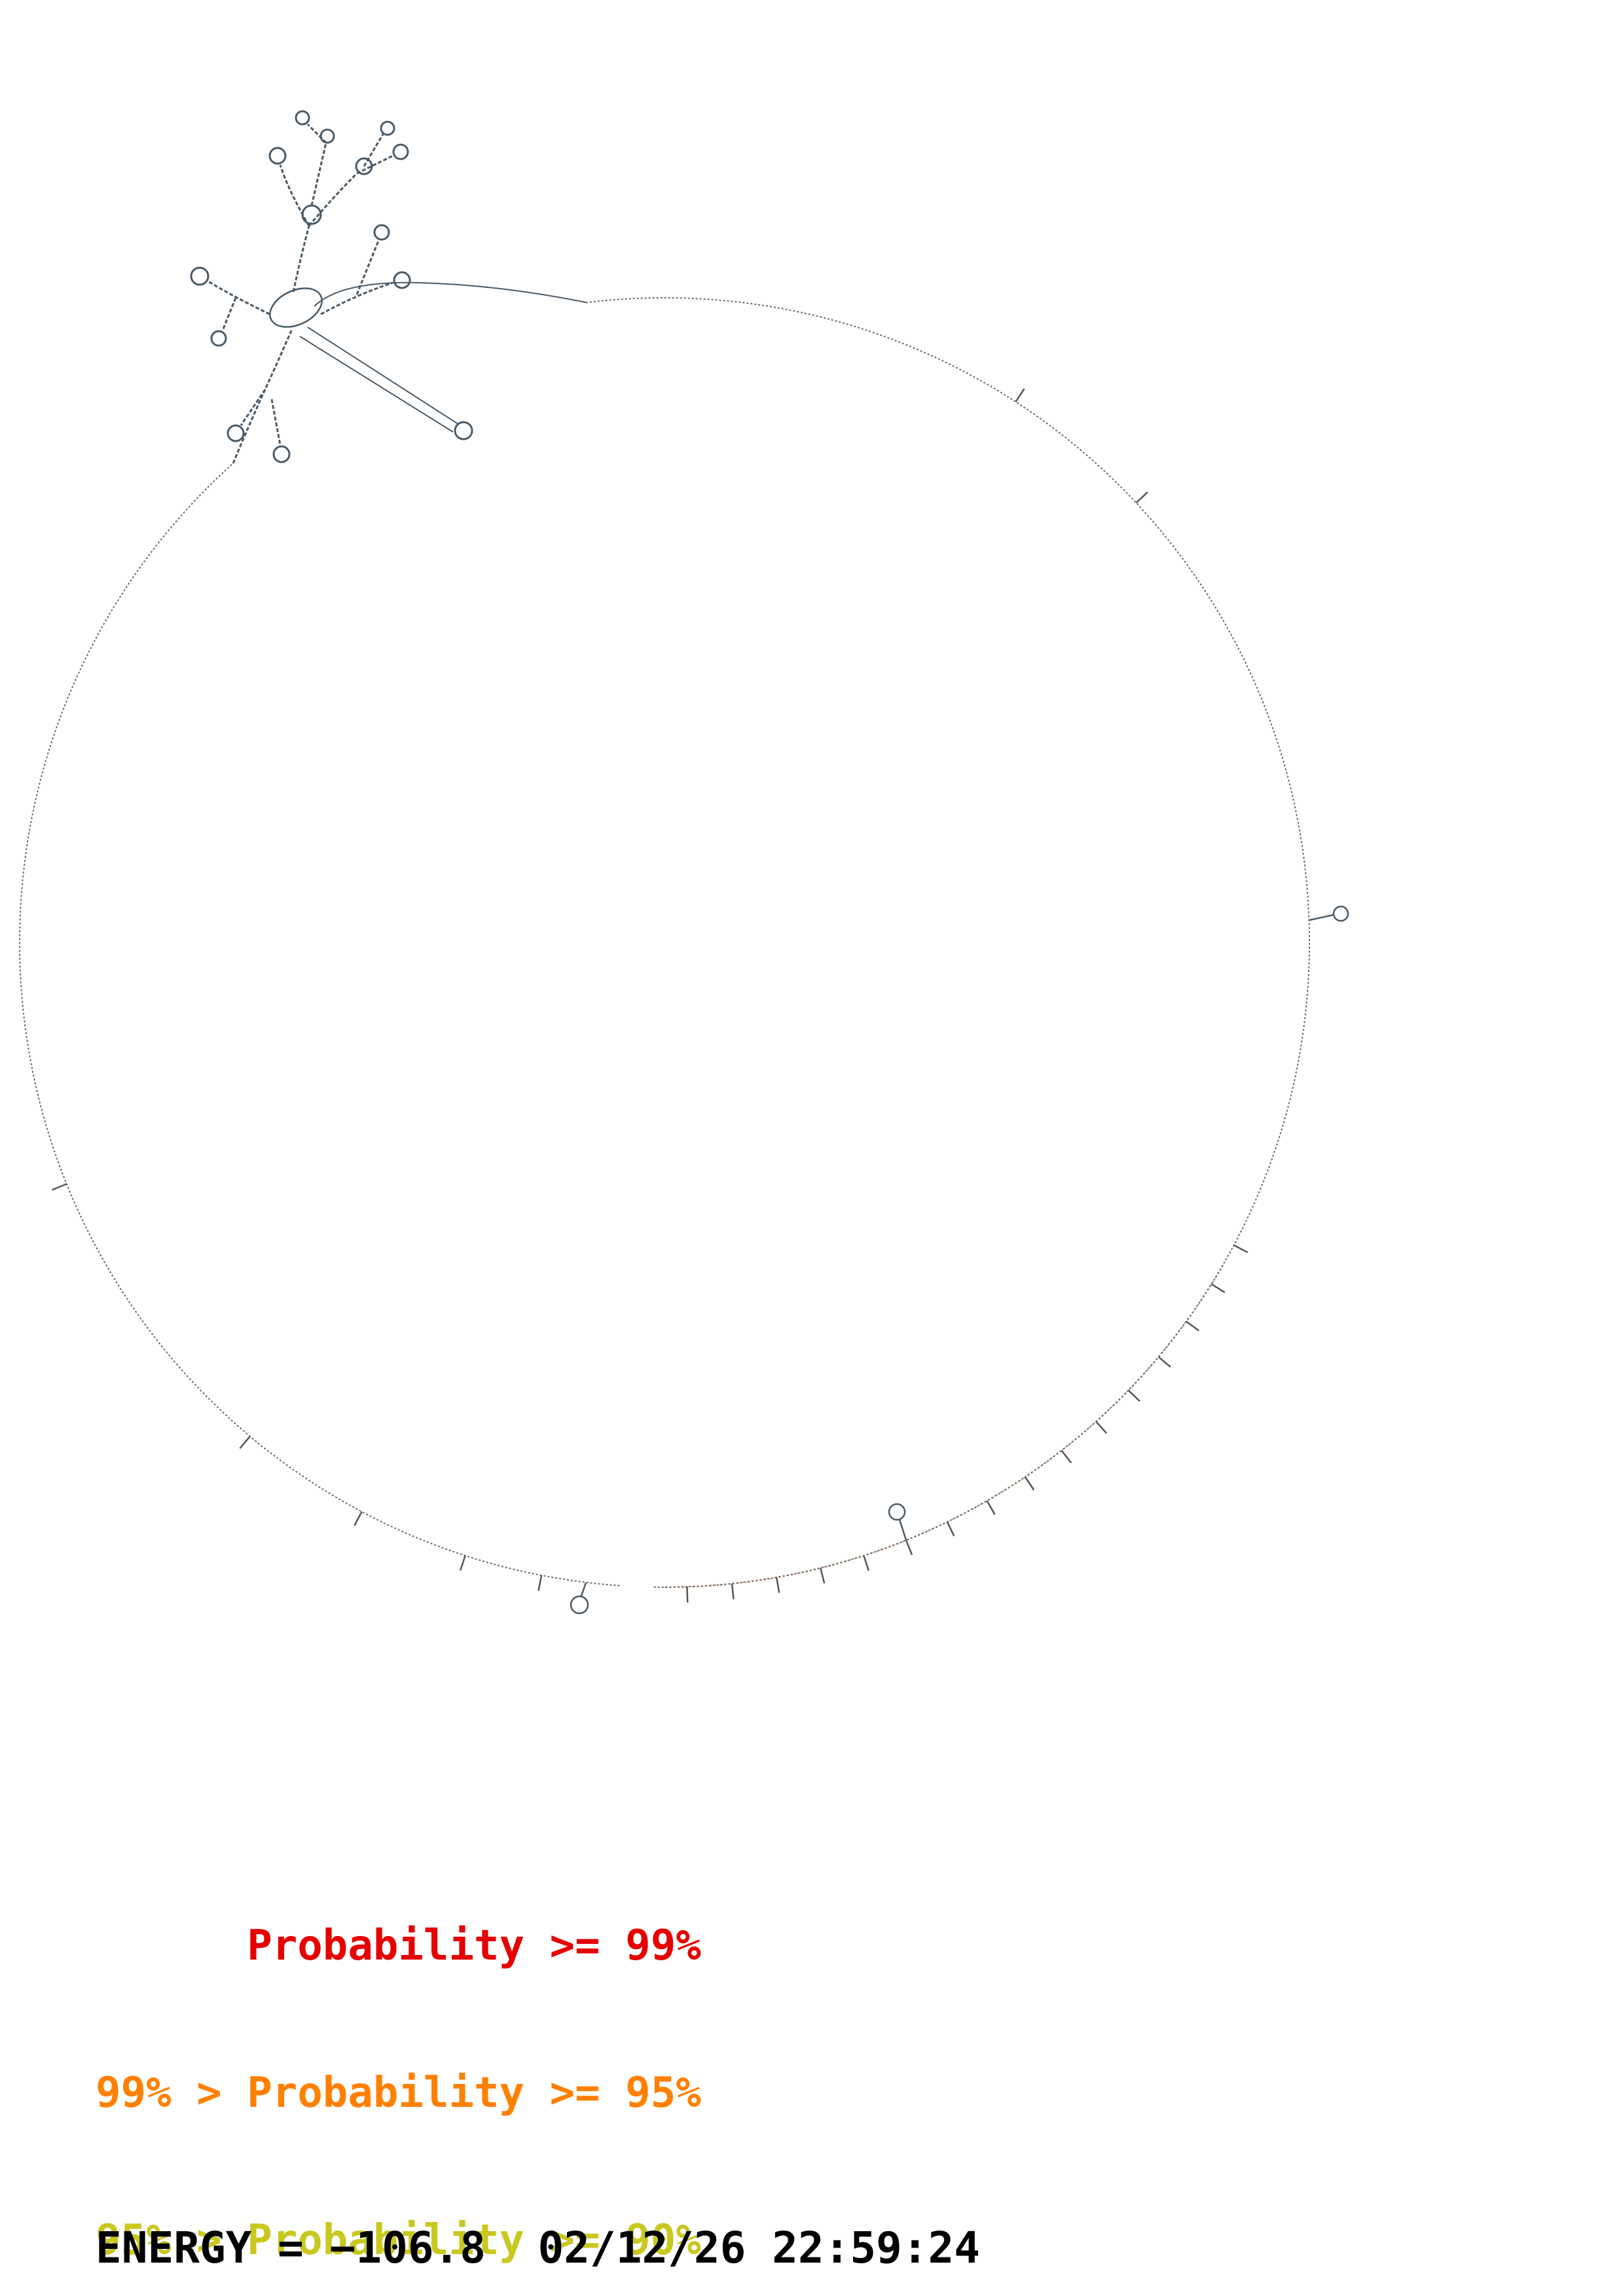 This screenshot has width=1623, height=2296. I want to click on interior-loop, so click(296, 307).